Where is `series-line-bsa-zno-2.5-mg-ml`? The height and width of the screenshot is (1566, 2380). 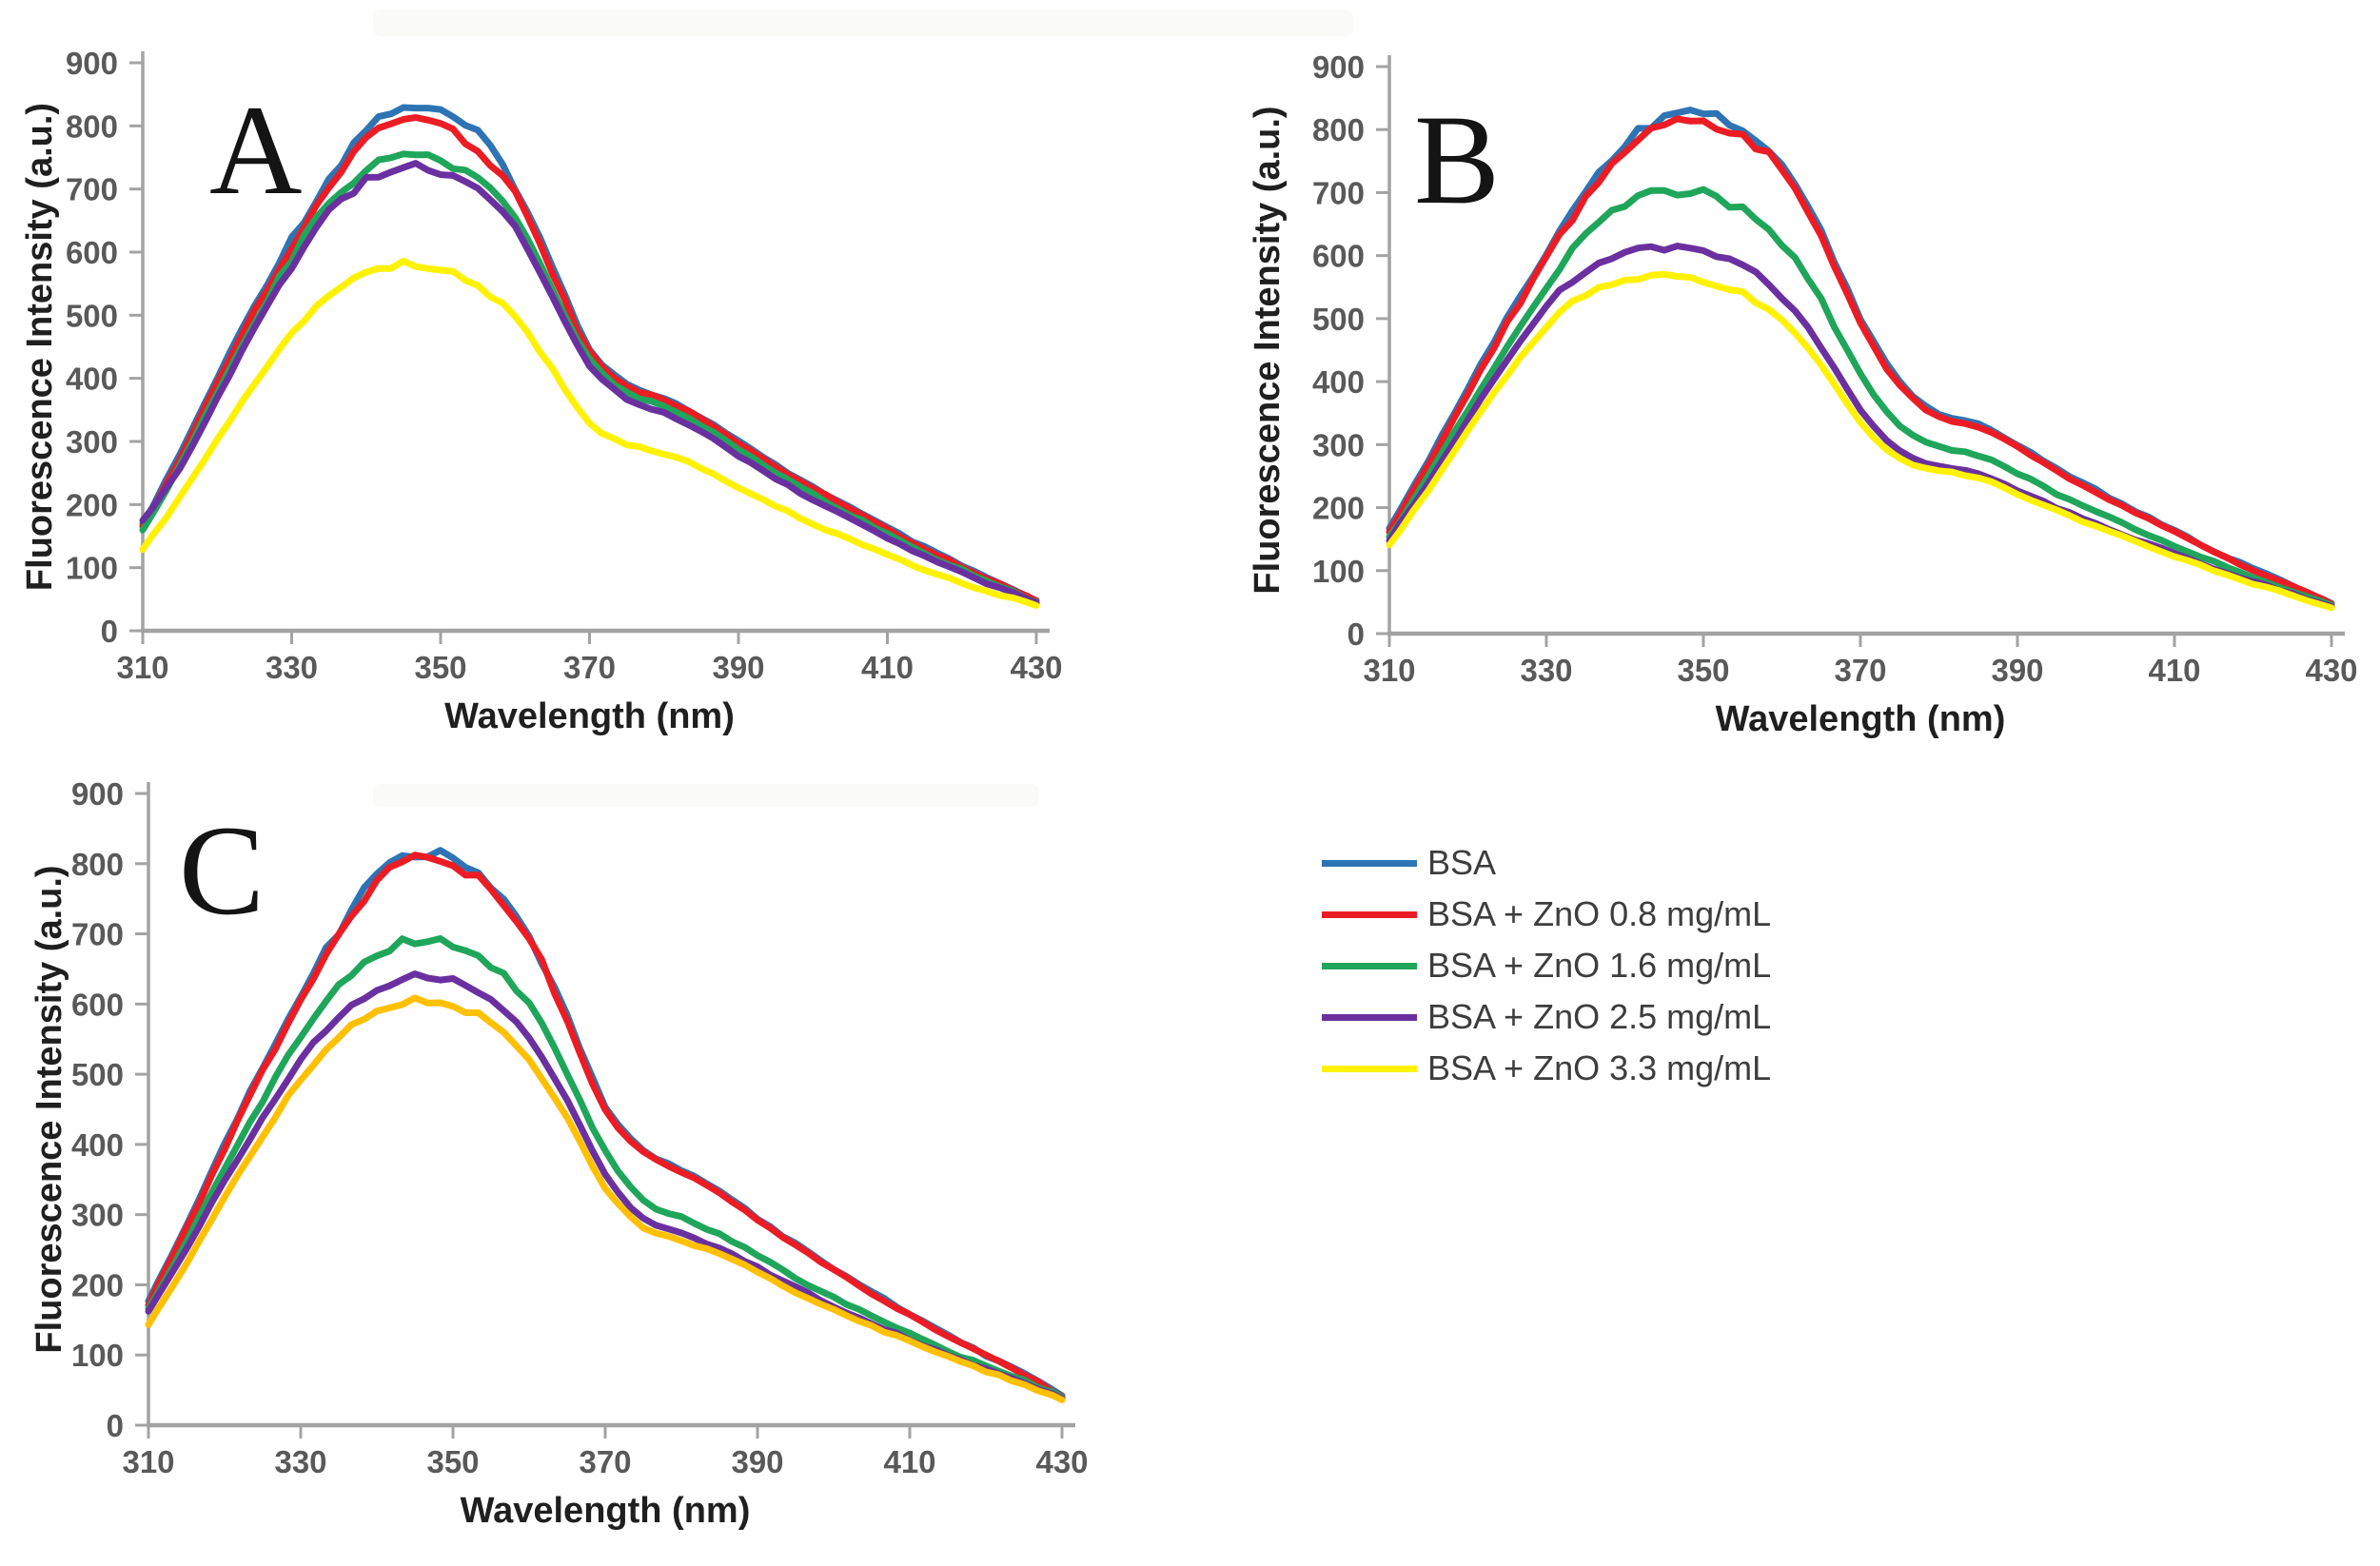 series-line-bsa-zno-2.5-mg-ml is located at coordinates (589, 383).